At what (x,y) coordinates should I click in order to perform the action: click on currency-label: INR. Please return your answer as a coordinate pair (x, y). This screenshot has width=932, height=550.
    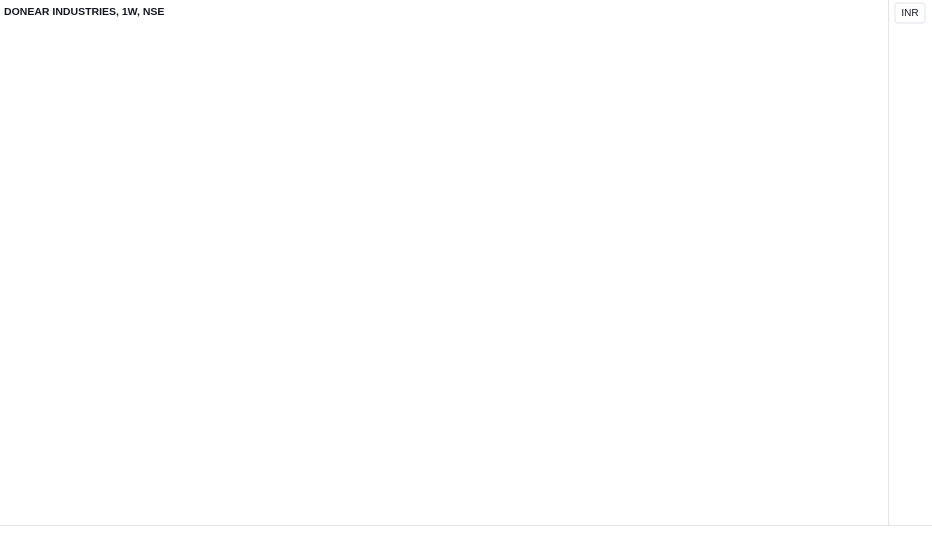
    Looking at the image, I should click on (909, 13).